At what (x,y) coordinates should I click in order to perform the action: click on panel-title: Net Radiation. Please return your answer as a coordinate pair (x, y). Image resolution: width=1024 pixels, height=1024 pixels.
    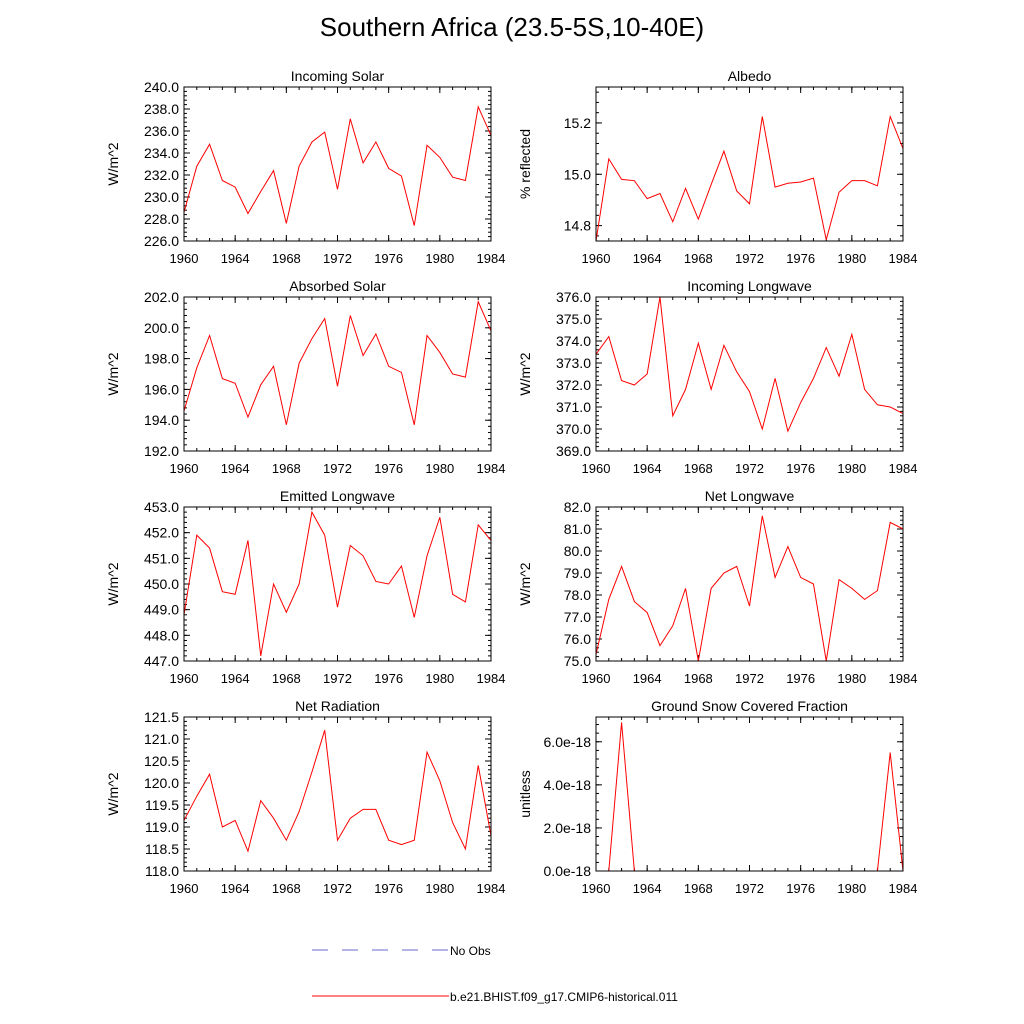
    Looking at the image, I should click on (337, 706).